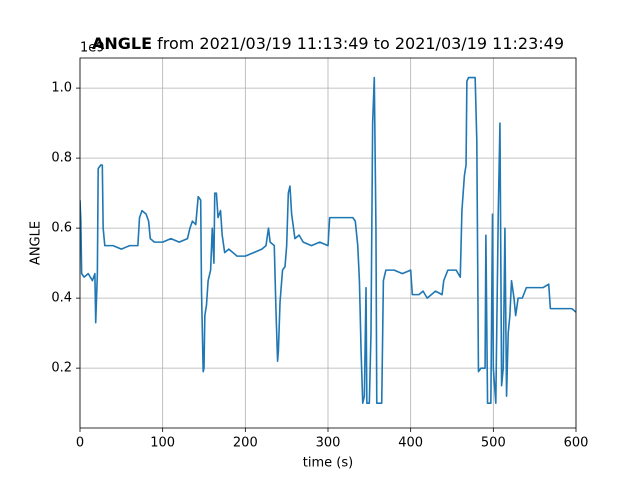  I want to click on y-axis-label: ANGLE, so click(36, 243).